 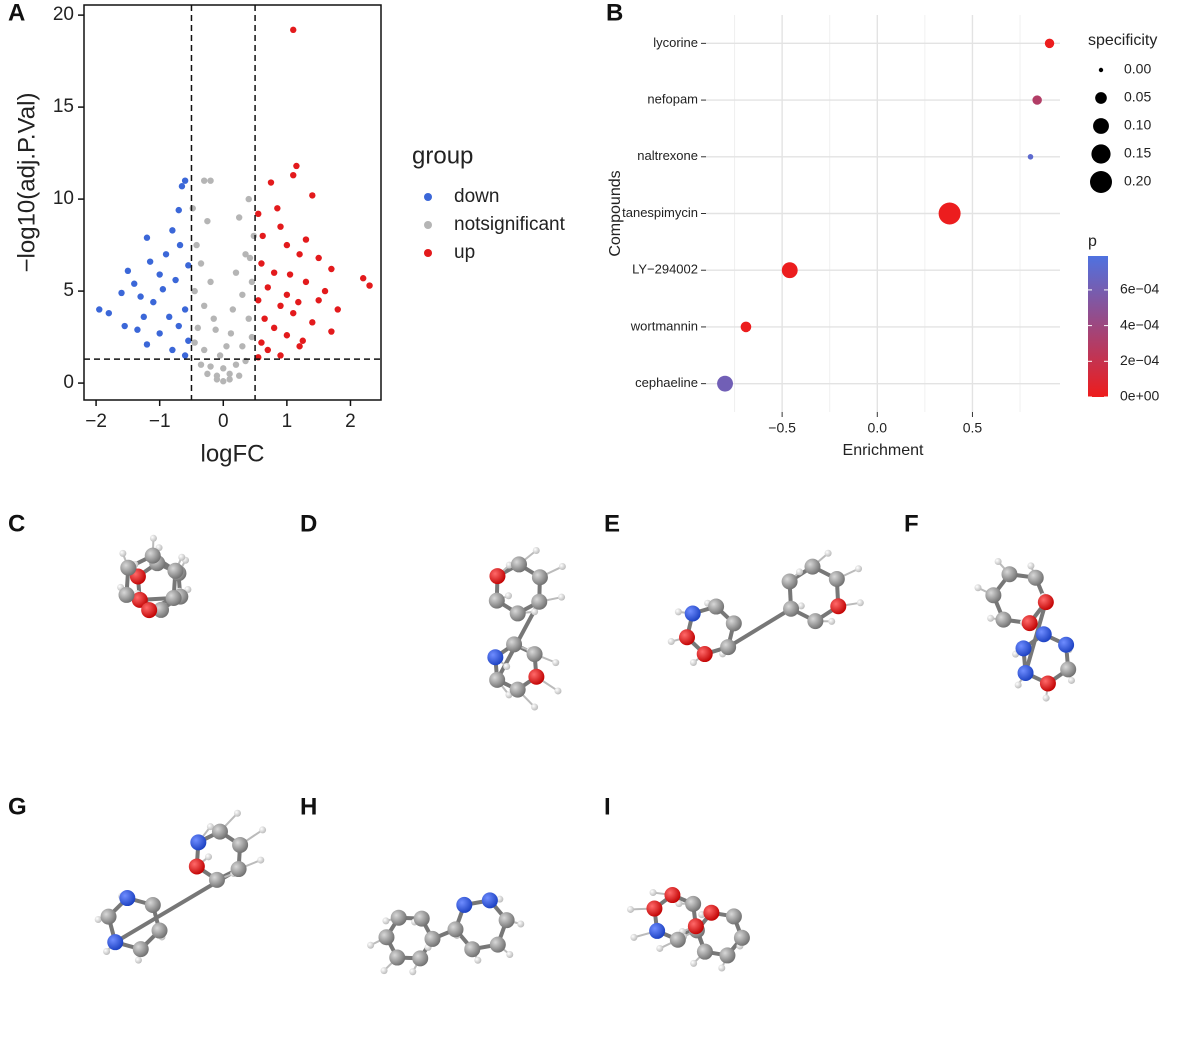 I want to click on y-tick-label: 15, so click(x=63, y=106).